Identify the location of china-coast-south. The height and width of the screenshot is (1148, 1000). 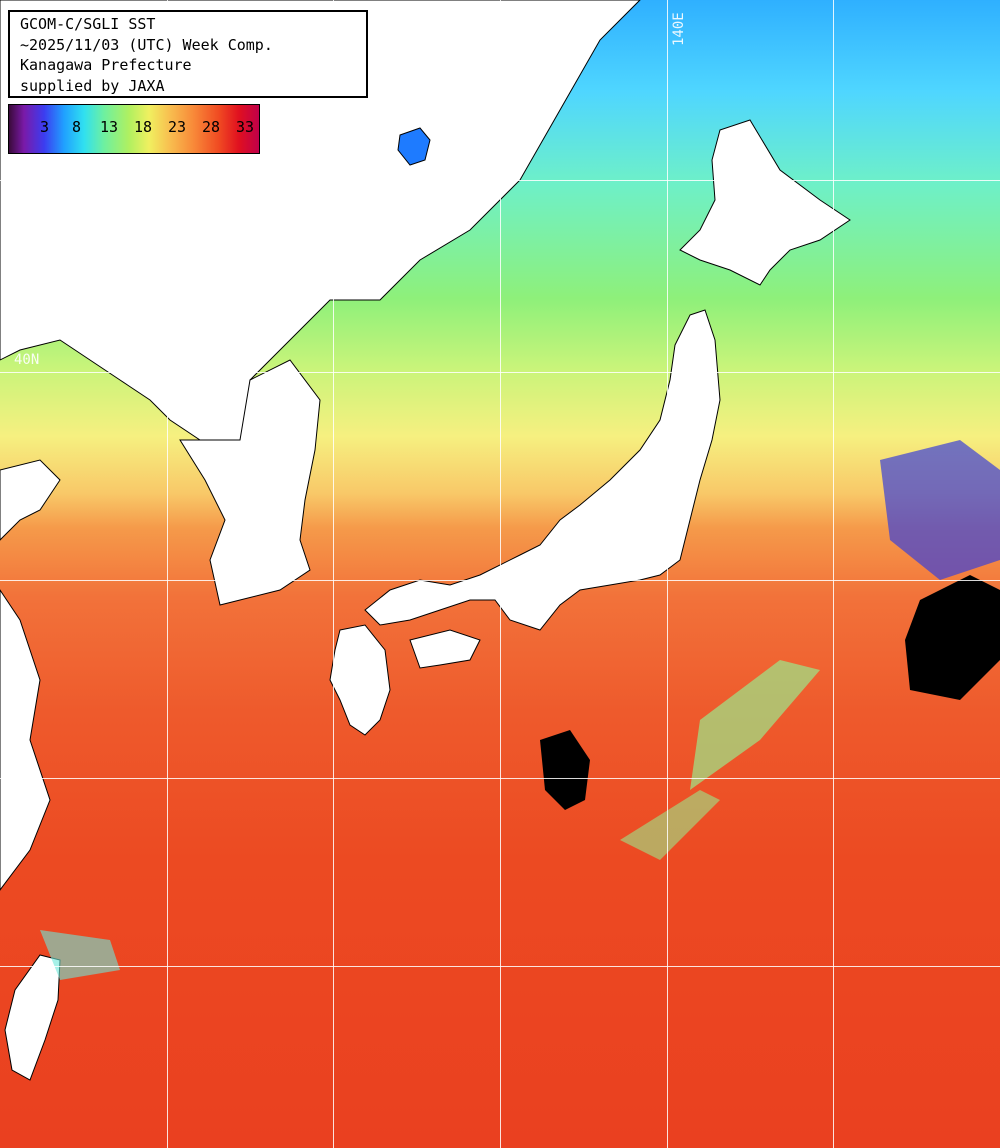
(25, 740).